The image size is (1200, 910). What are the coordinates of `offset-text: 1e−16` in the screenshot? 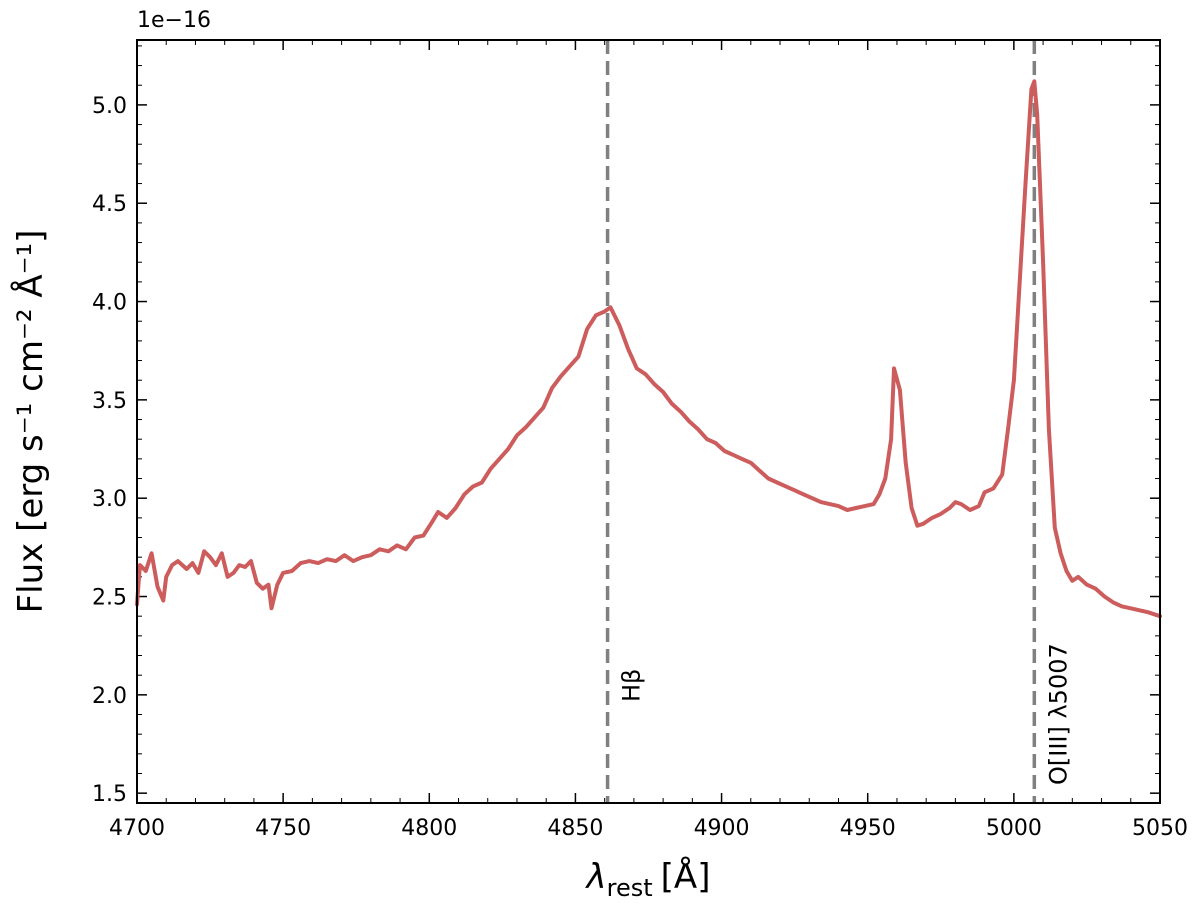 It's located at (174, 20).